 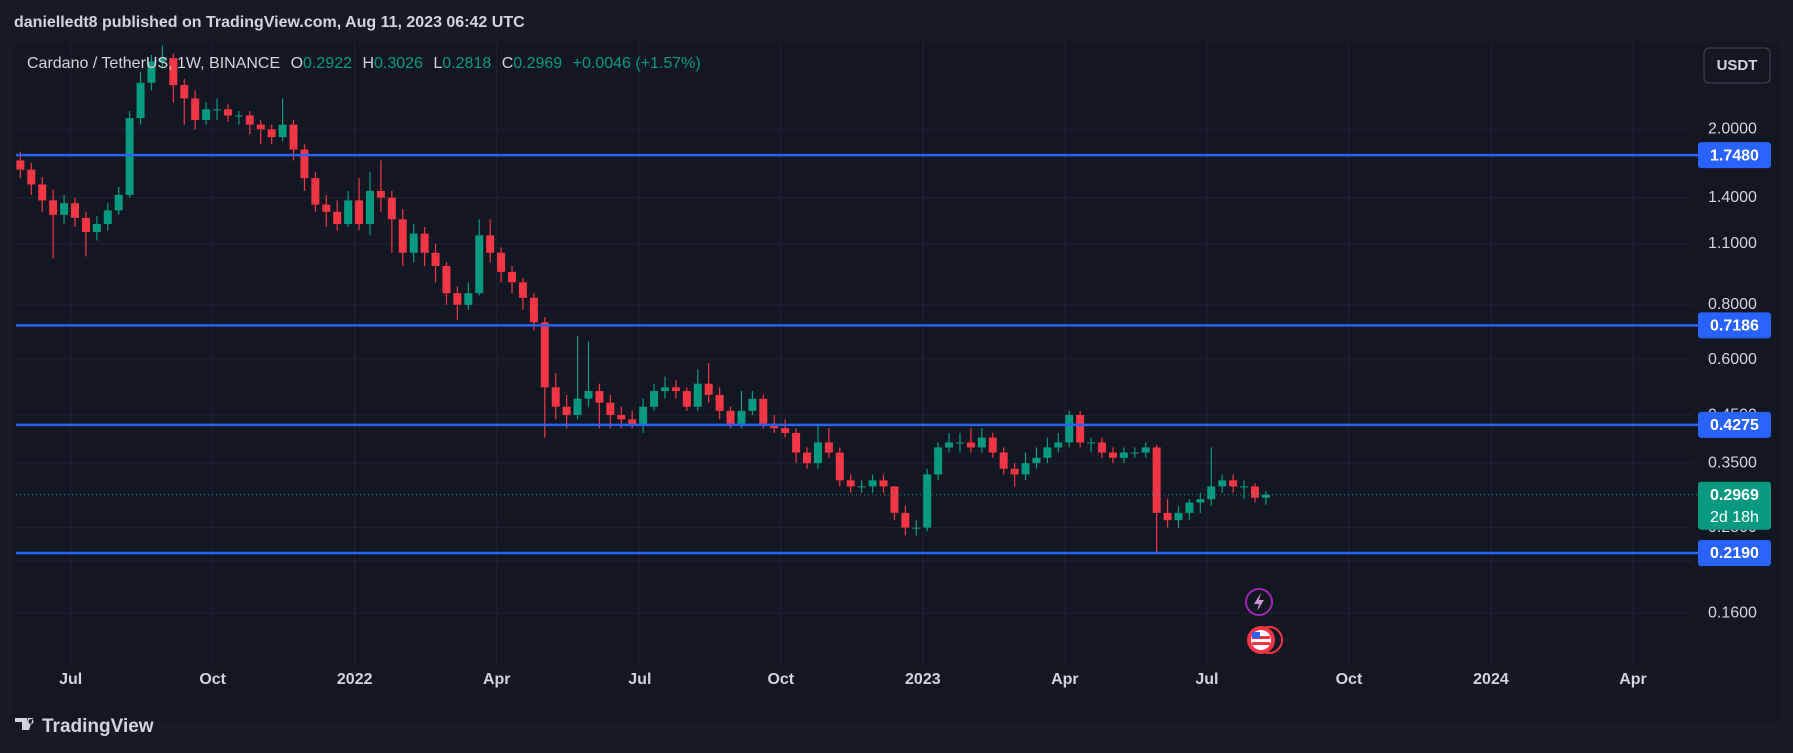 What do you see at coordinates (1259, 602) in the screenshot?
I see `lightning-icon` at bounding box center [1259, 602].